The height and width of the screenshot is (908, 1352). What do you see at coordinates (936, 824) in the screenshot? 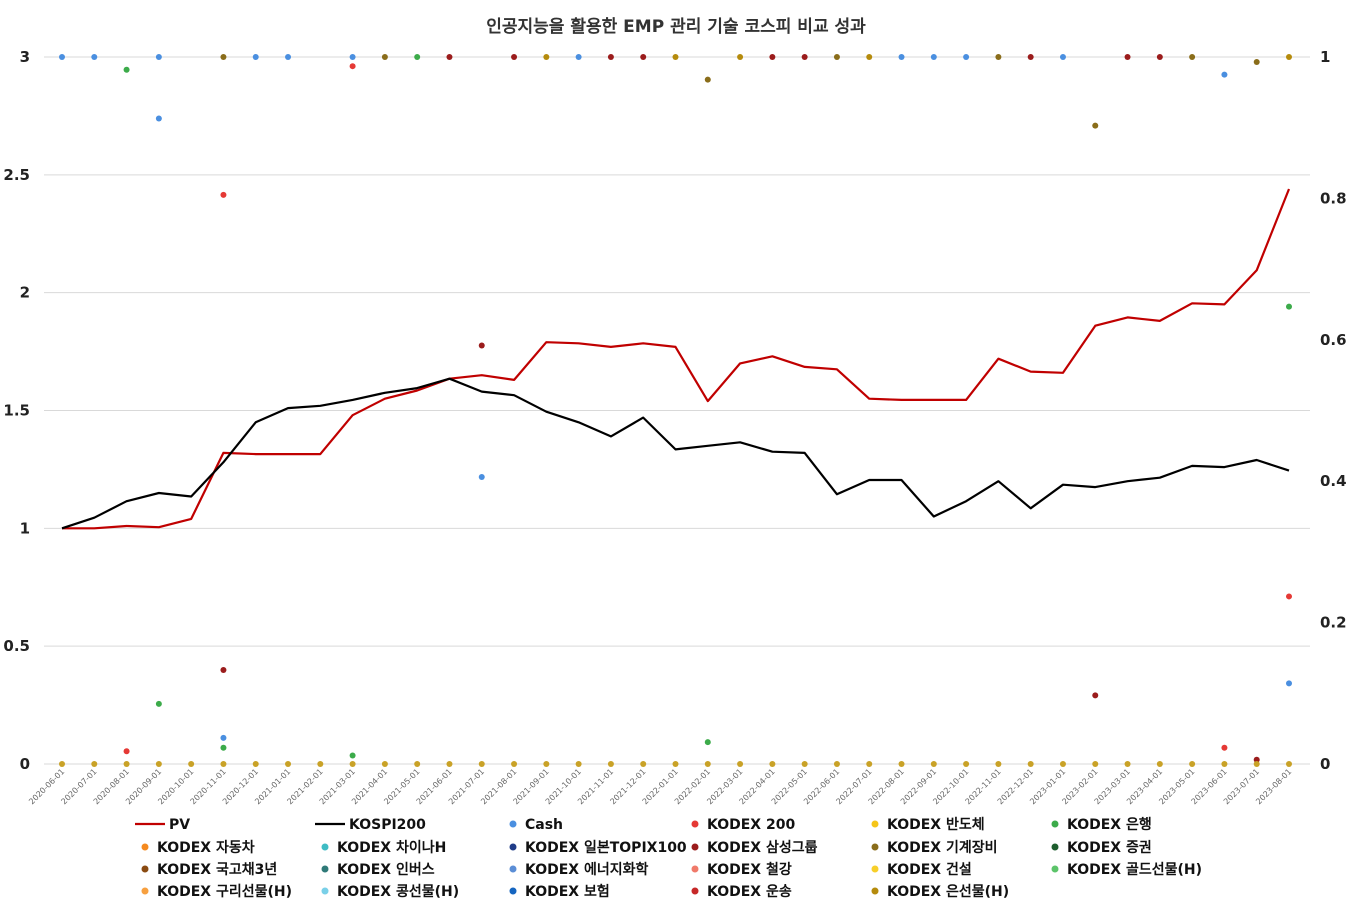
I see `legend-label: KODEX 반도체` at bounding box center [936, 824].